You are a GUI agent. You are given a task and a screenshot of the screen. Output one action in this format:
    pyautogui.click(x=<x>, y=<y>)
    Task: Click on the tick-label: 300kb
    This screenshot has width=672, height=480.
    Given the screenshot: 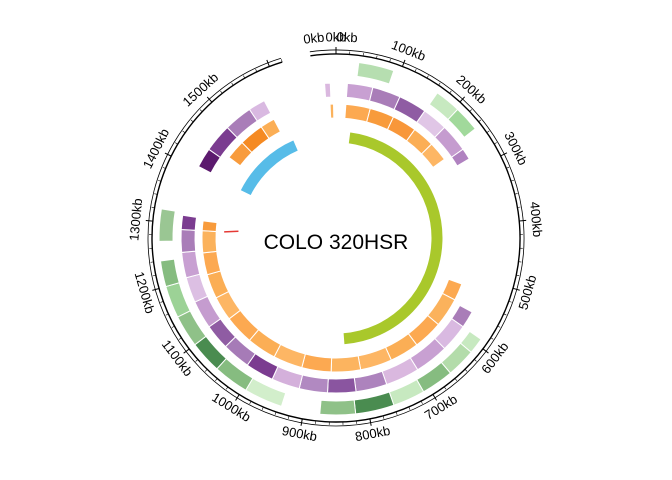 What is the action you would take?
    pyautogui.click(x=515, y=148)
    